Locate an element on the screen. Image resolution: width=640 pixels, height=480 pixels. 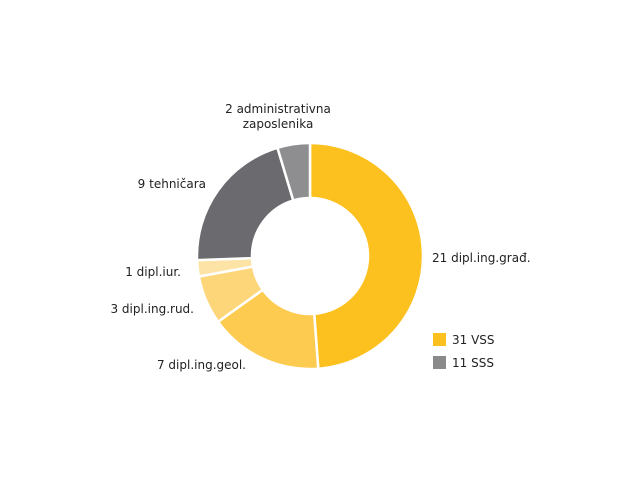
legend-label-vss: 31 VSS is located at coordinates (473, 340).